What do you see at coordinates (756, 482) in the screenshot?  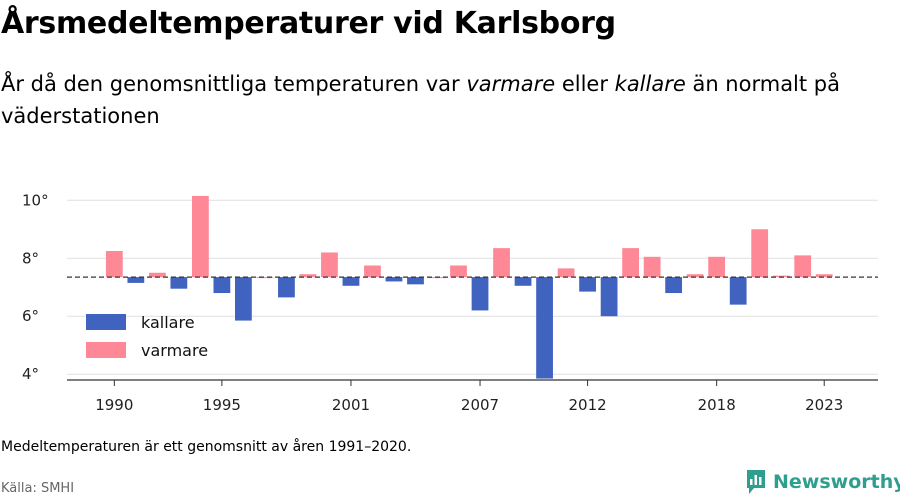 I see `brand-icon` at bounding box center [756, 482].